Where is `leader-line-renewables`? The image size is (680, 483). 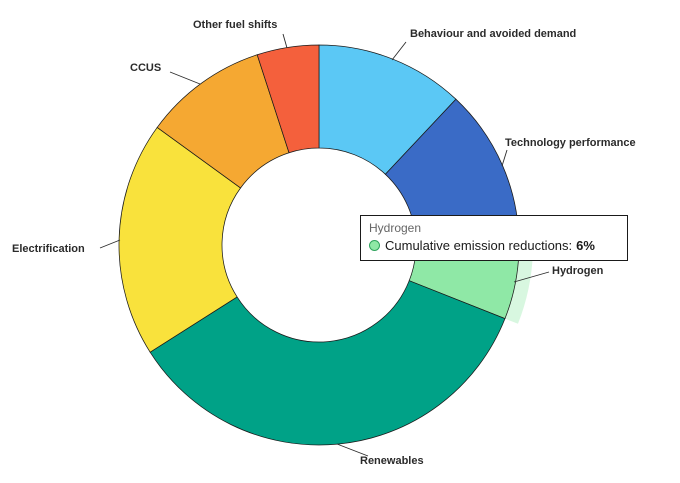
leader-line-renewables is located at coordinates (352, 450).